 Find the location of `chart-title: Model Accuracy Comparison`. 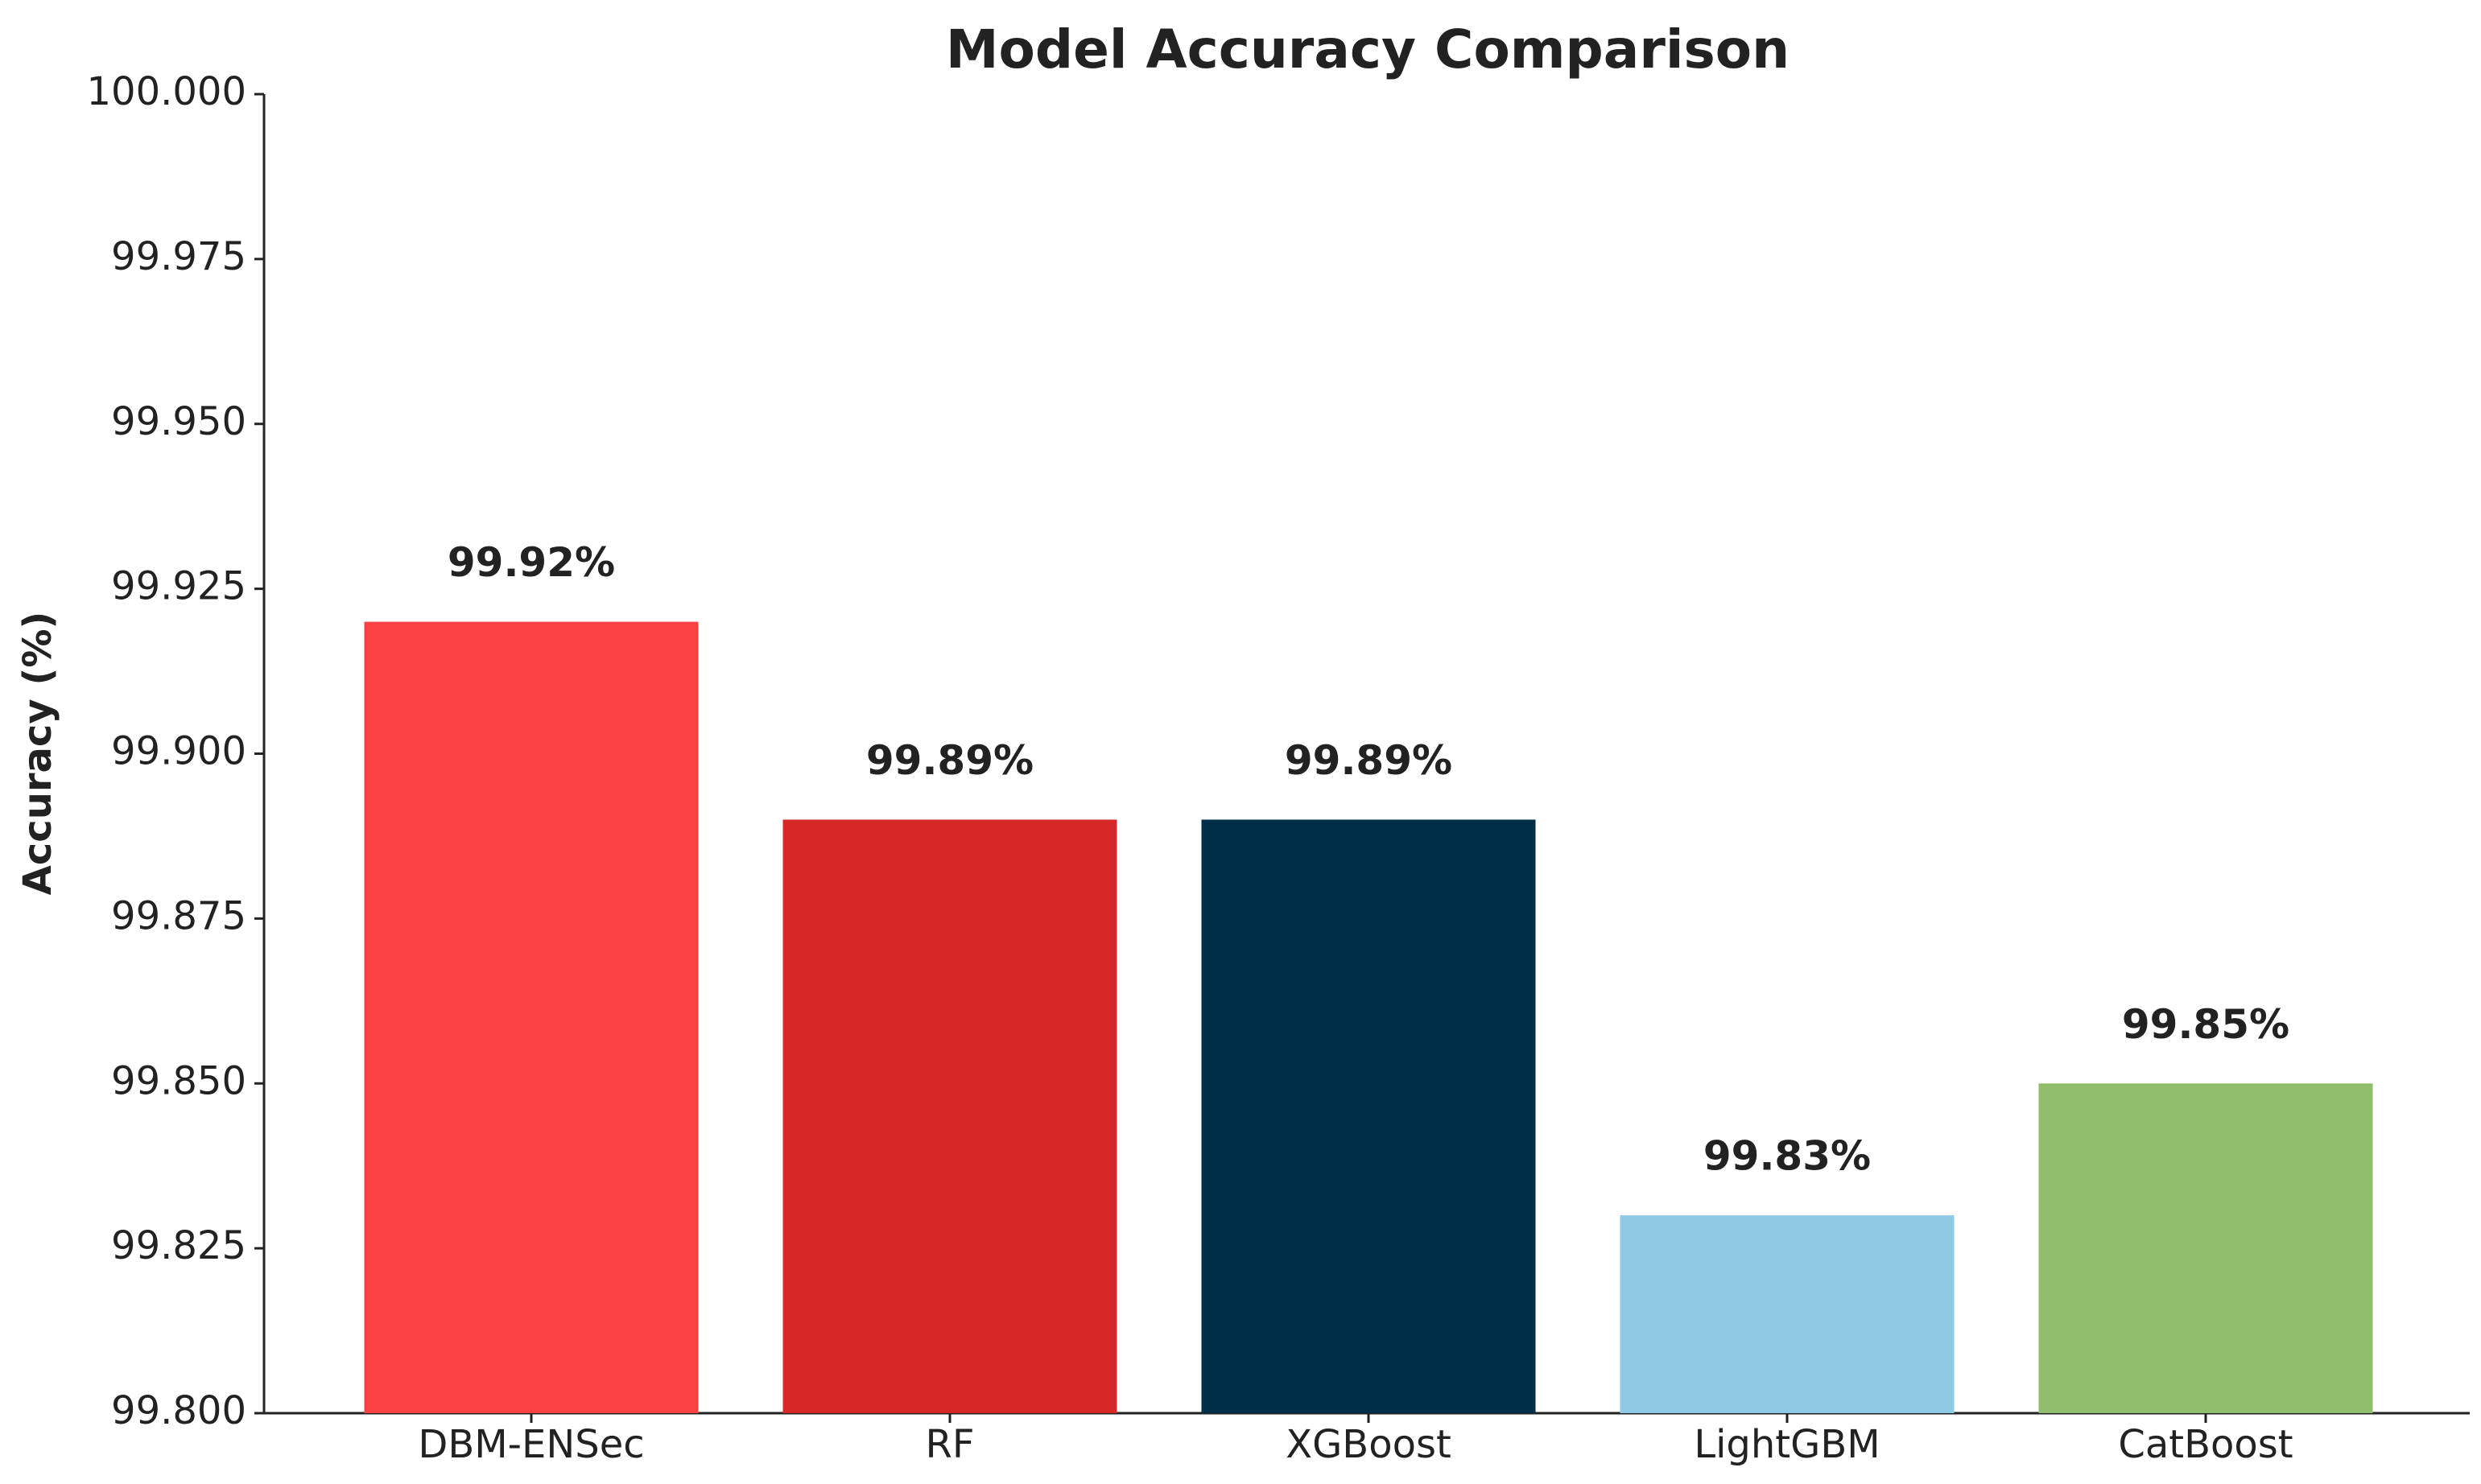

chart-title: Model Accuracy Comparison is located at coordinates (1368, 49).